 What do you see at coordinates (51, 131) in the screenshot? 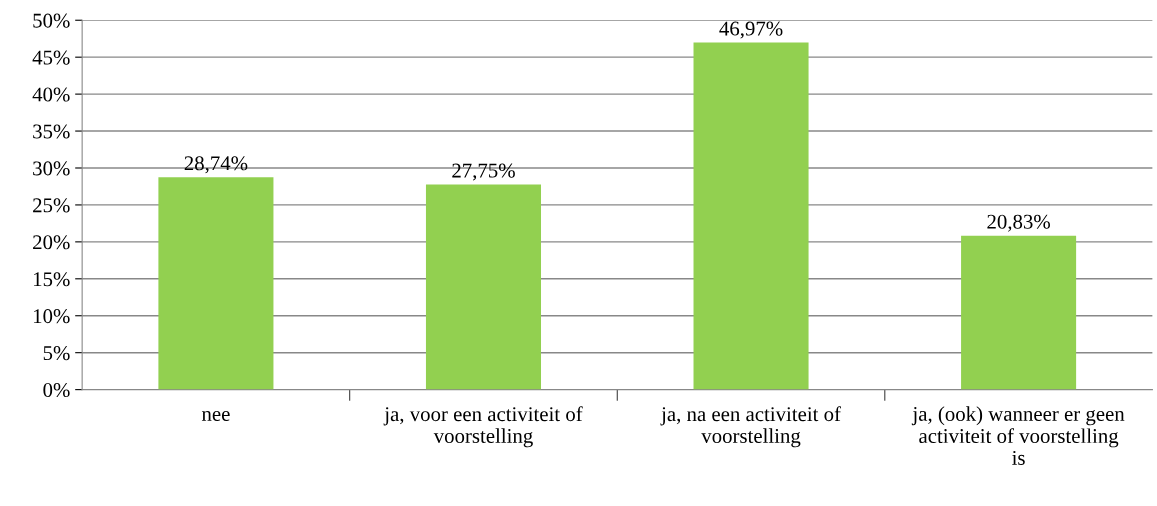
I see `y-tick-label: 35%` at bounding box center [51, 131].